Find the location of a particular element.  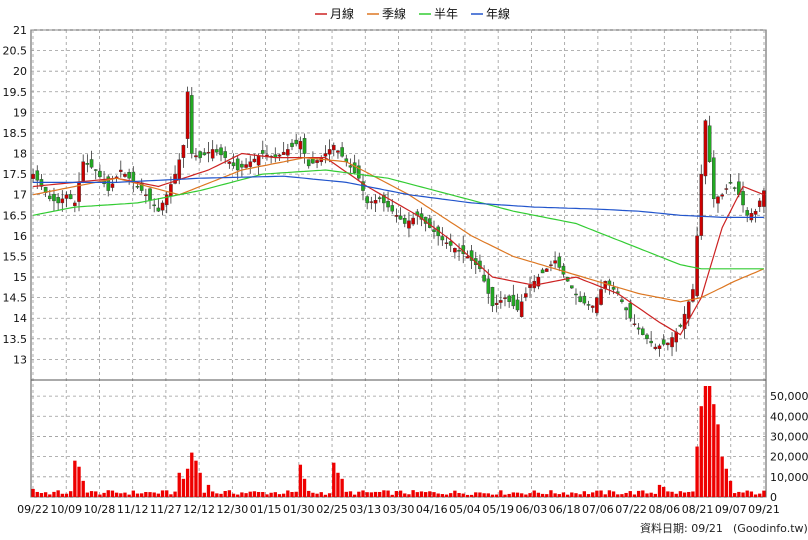

legend-label: 半年 is located at coordinates (446, 14).